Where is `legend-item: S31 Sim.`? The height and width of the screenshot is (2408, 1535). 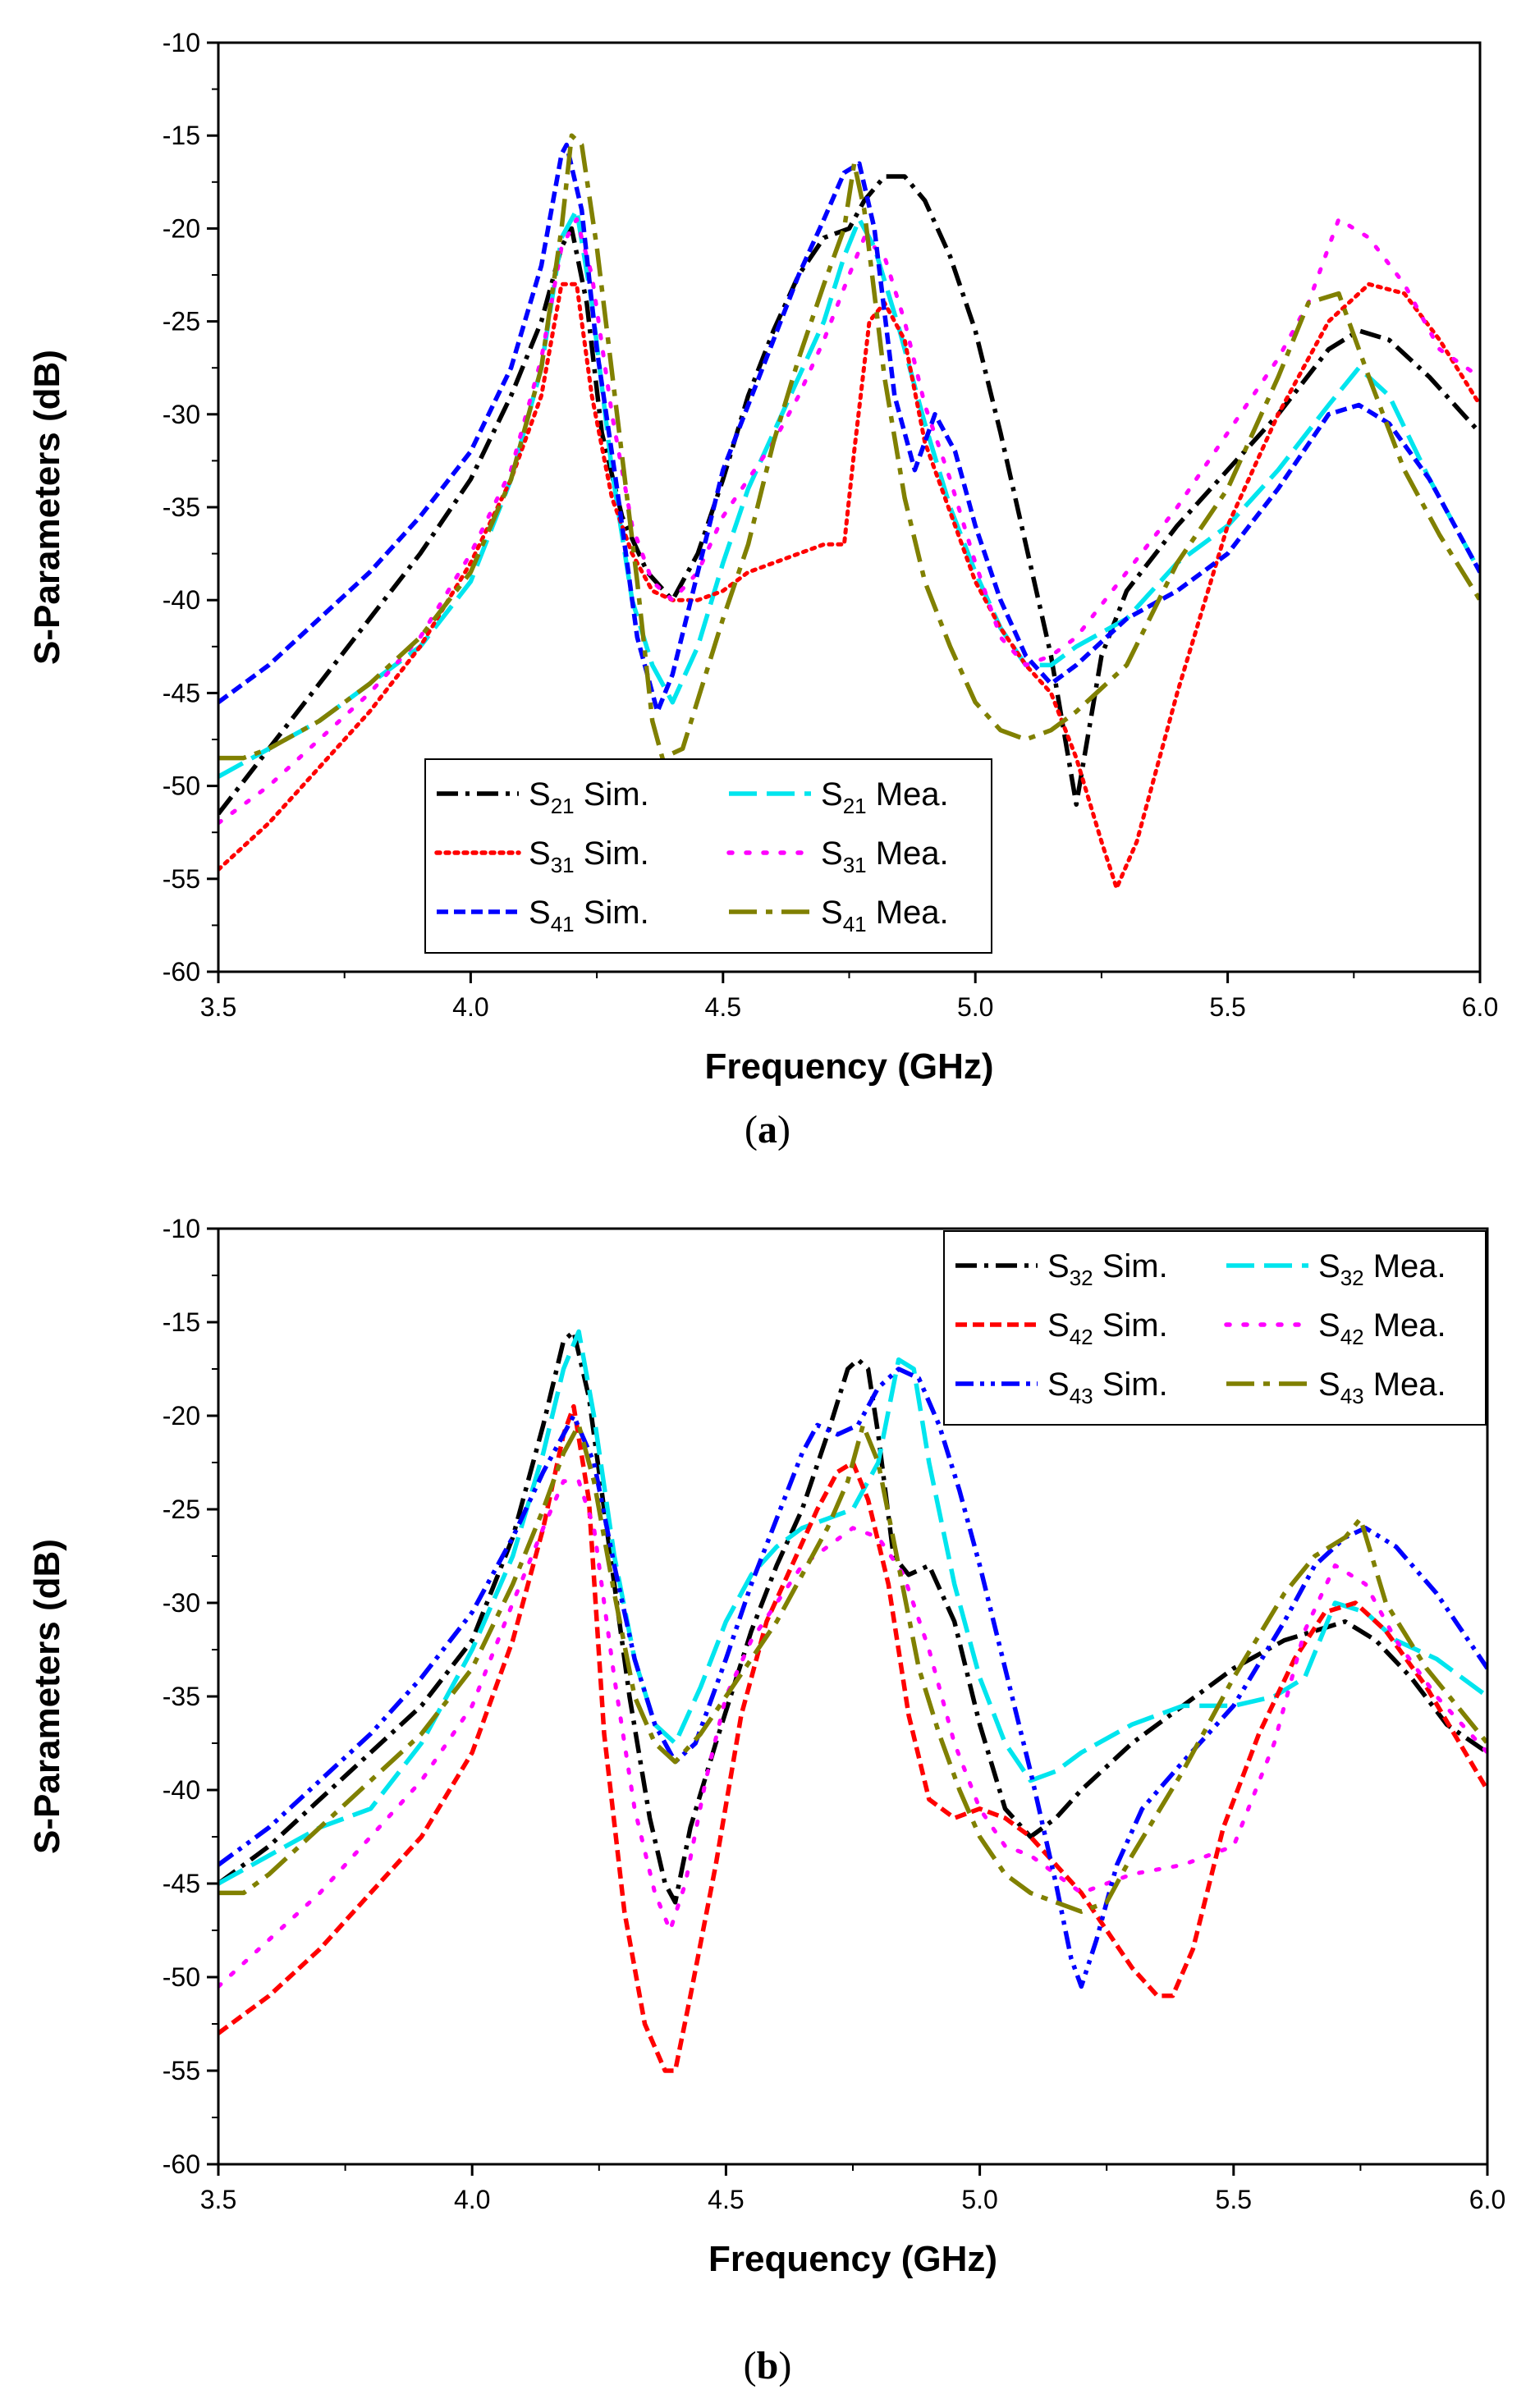
legend-item: S31 Sim. is located at coordinates (541, 856).